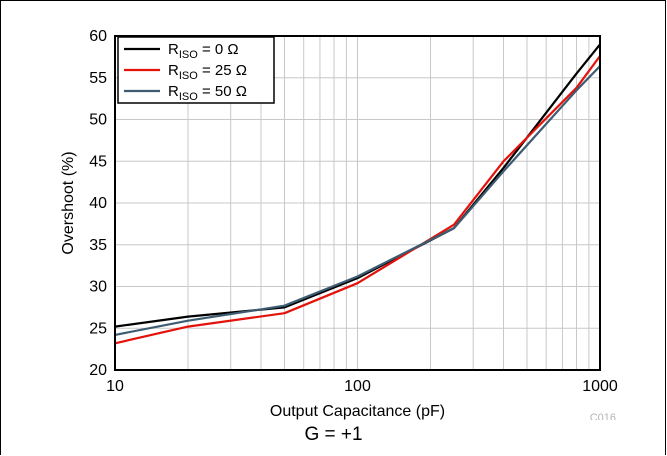  What do you see at coordinates (98, 245) in the screenshot?
I see `y-tick-label: 35` at bounding box center [98, 245].